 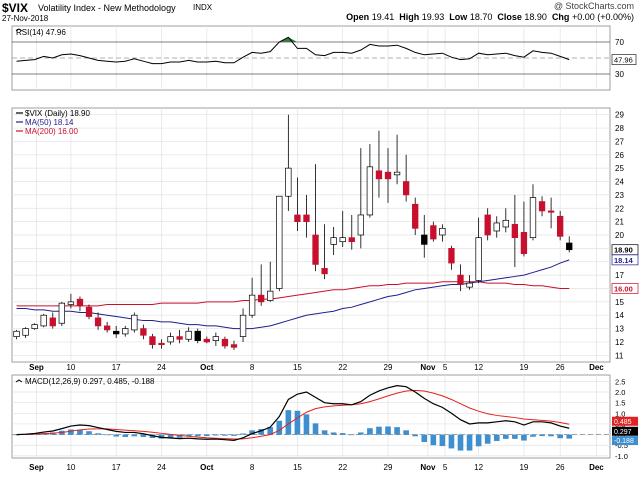 I want to click on macd-value-tag-text: -0.188, so click(x=624, y=441).